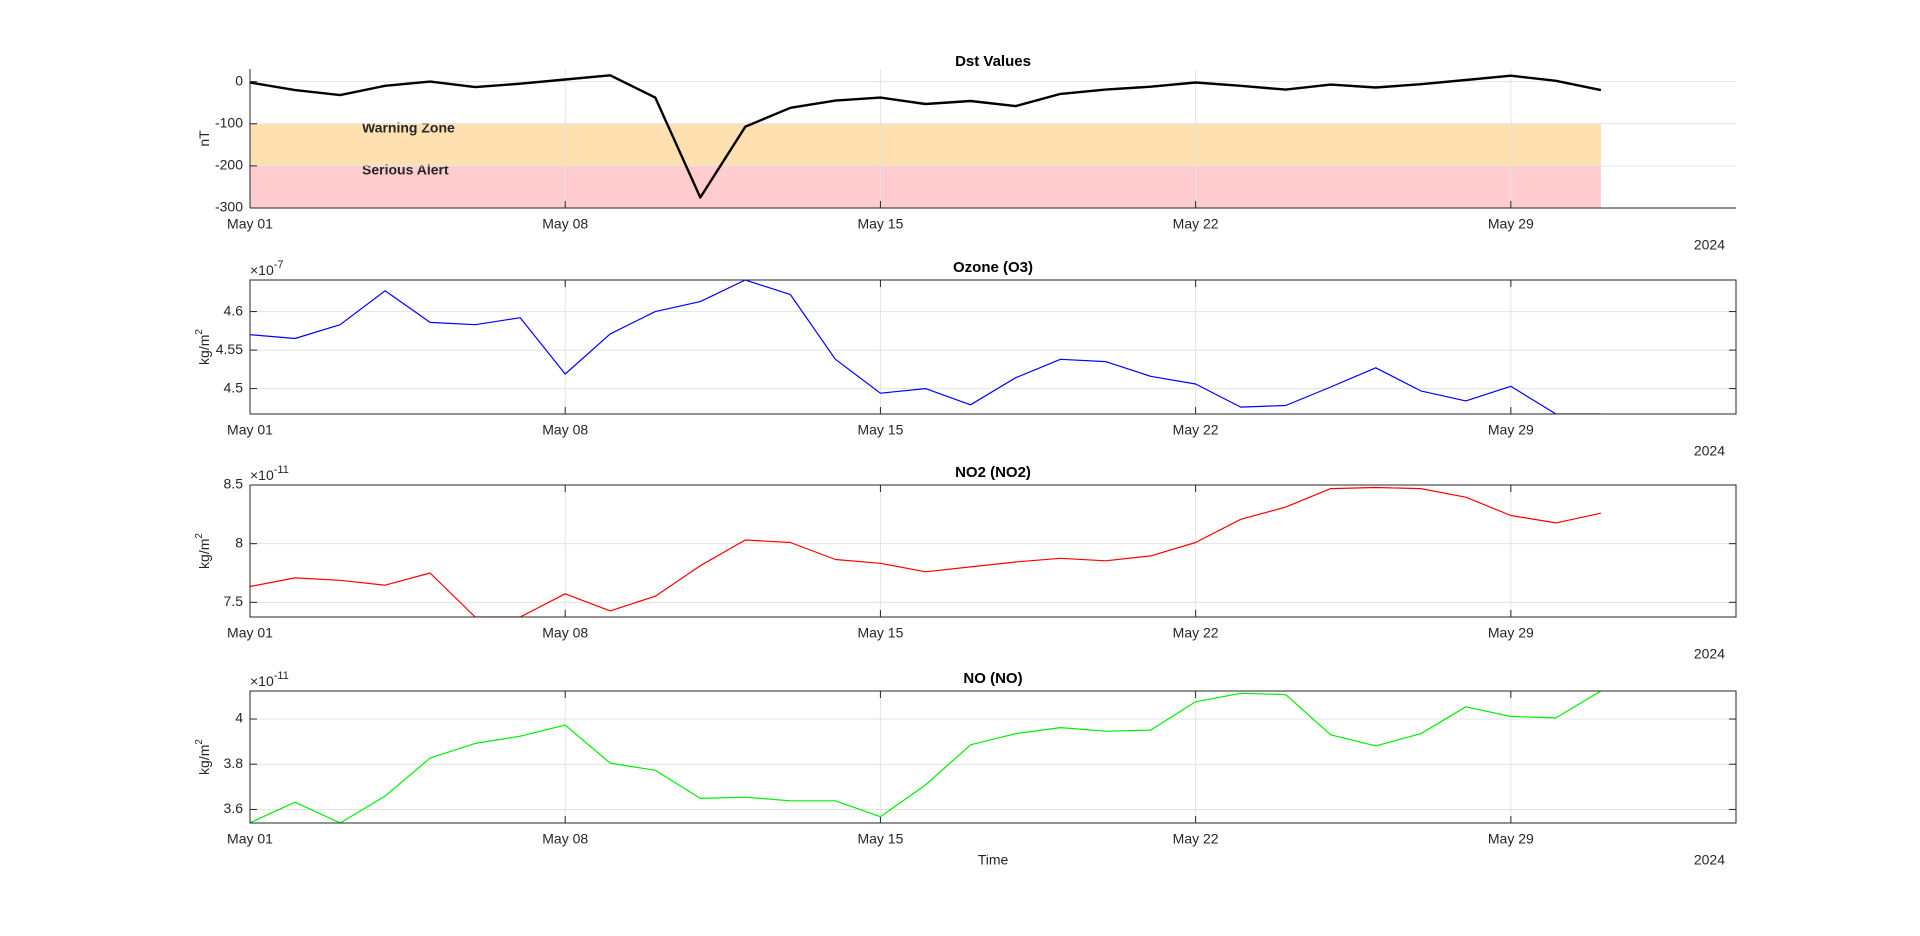 Image resolution: width=1920 pixels, height=936 pixels. Describe the element at coordinates (234, 601) in the screenshot. I see `y-tick-label: 7.5` at that location.